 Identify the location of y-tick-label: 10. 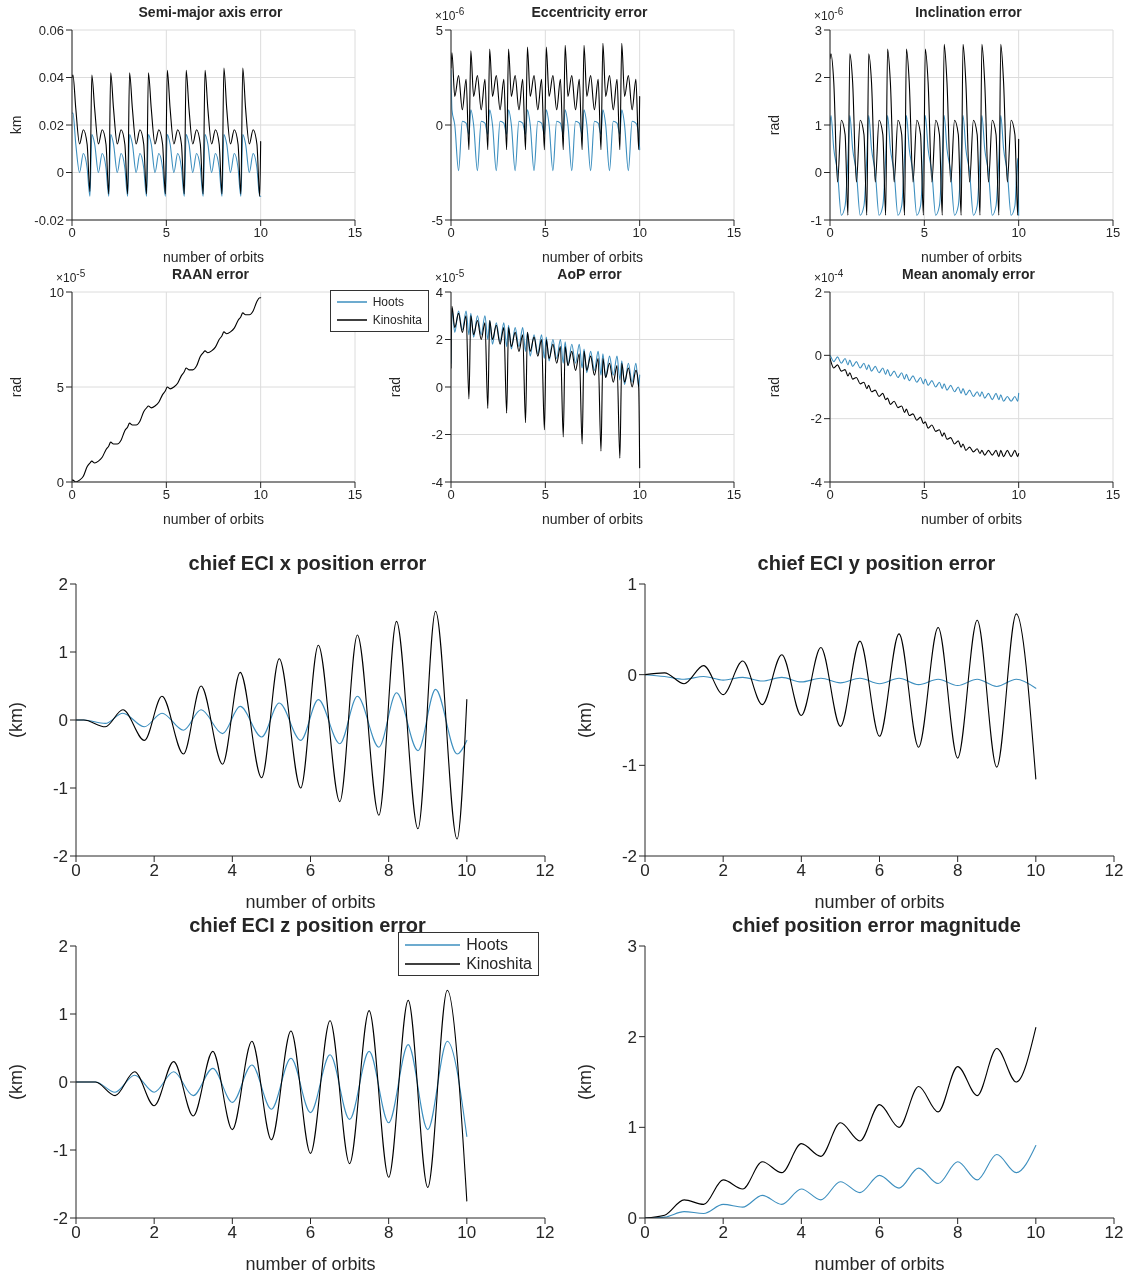
(56, 292).